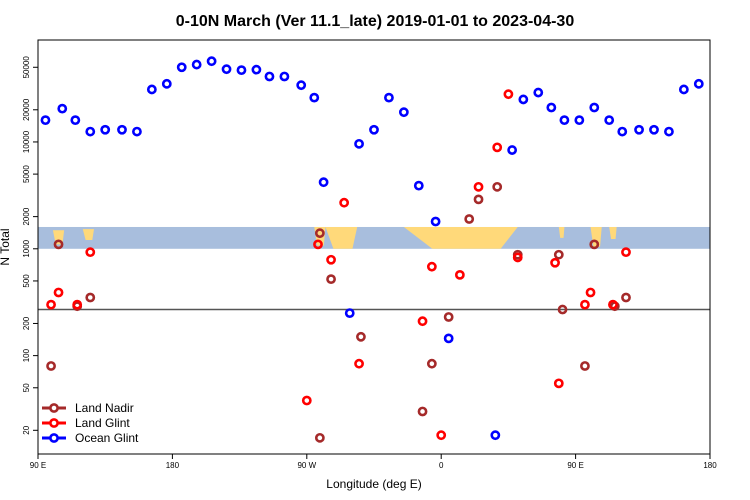  I want to click on land-india-sri-lanka, so click(561, 232).